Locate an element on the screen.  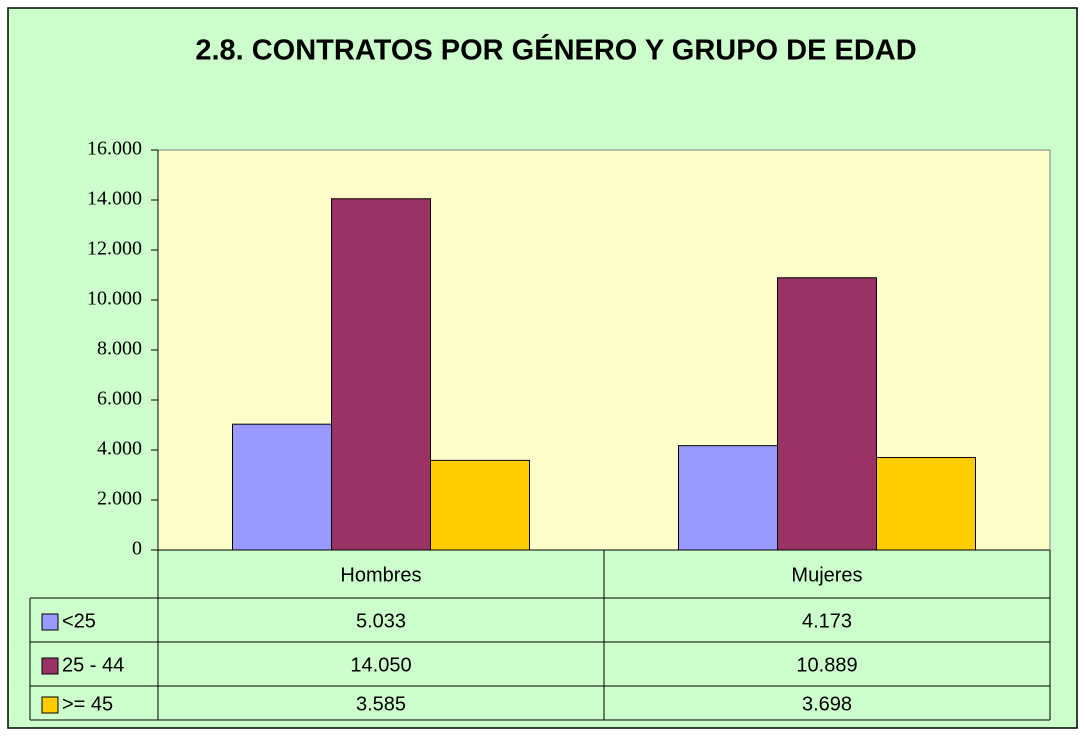
y-tick-label: 0 is located at coordinates (137, 549).